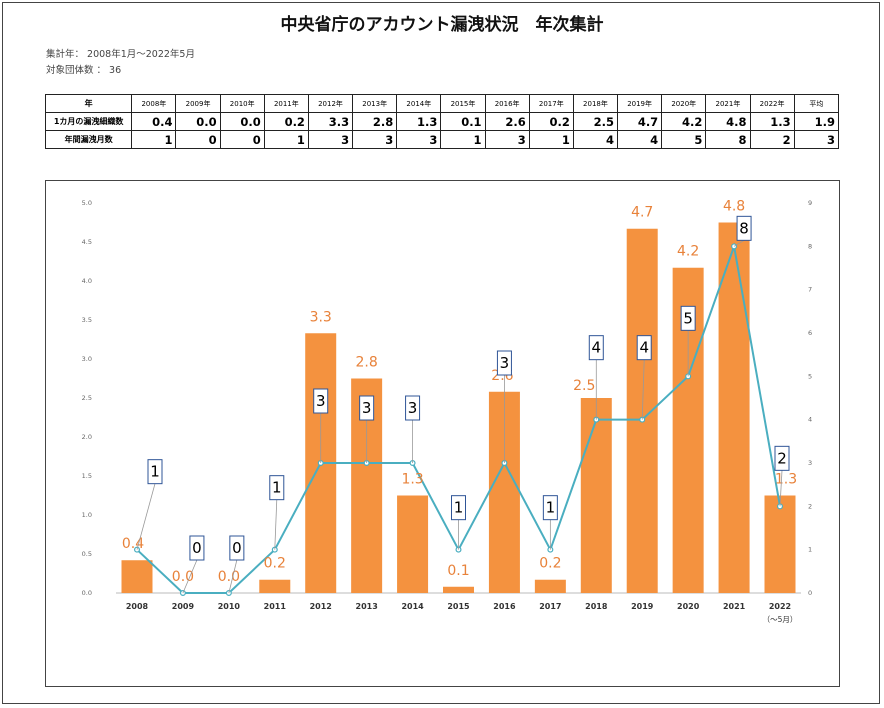 The height and width of the screenshot is (708, 884). Describe the element at coordinates (810, 290) in the screenshot. I see `y-right-tick-label: 7` at that location.